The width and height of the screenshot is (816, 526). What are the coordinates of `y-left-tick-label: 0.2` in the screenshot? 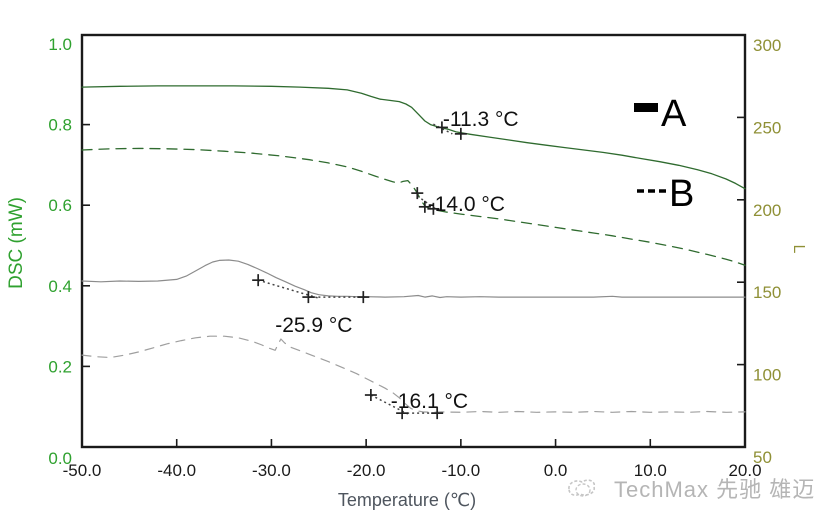 It's located at (60, 366).